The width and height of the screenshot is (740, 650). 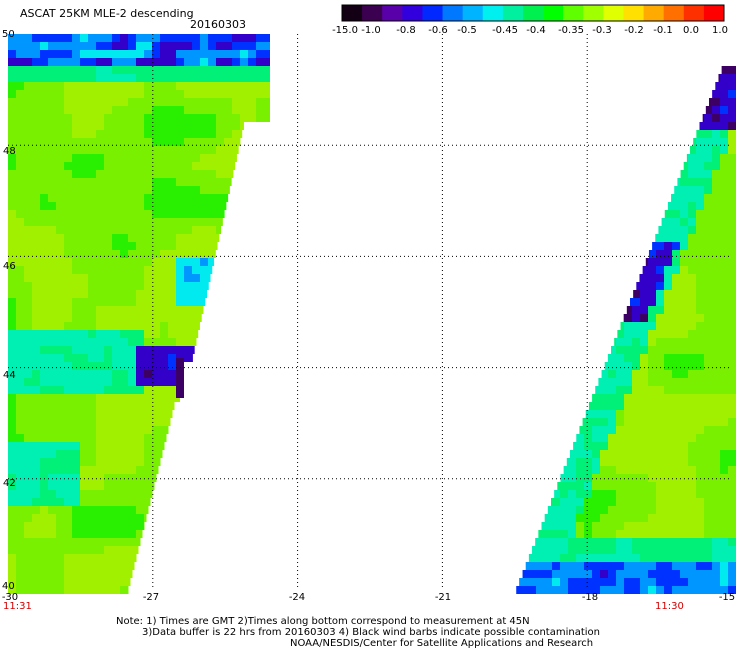 What do you see at coordinates (9, 483) in the screenshot?
I see `lat-label-42: 42` at bounding box center [9, 483].